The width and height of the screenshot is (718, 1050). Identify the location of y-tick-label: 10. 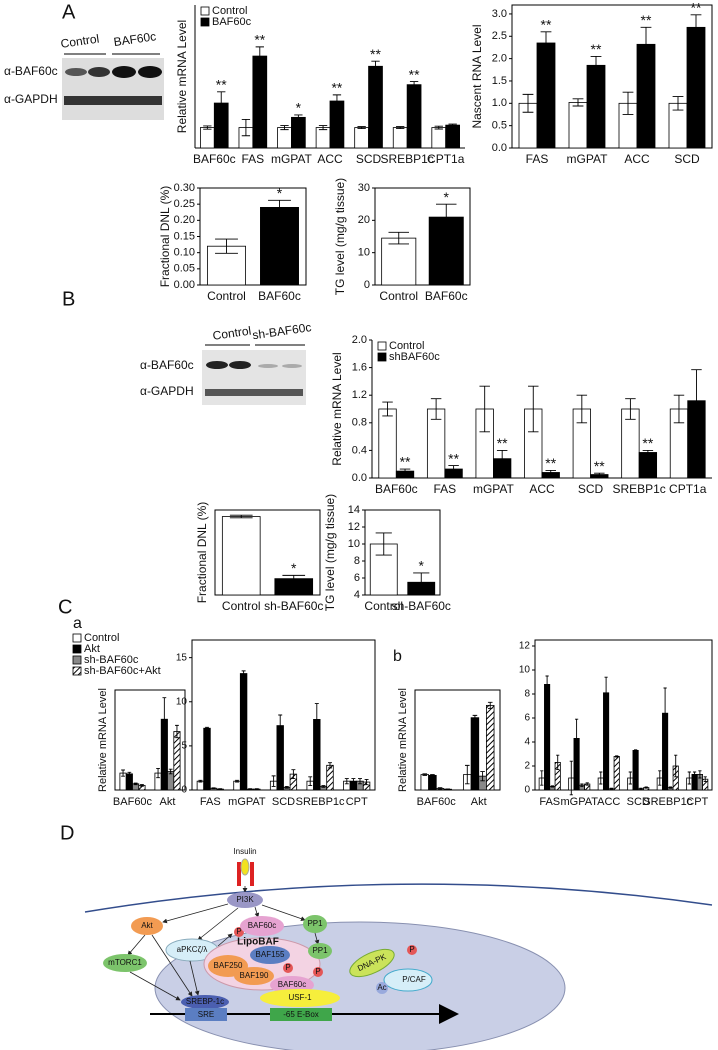
(354, 544).